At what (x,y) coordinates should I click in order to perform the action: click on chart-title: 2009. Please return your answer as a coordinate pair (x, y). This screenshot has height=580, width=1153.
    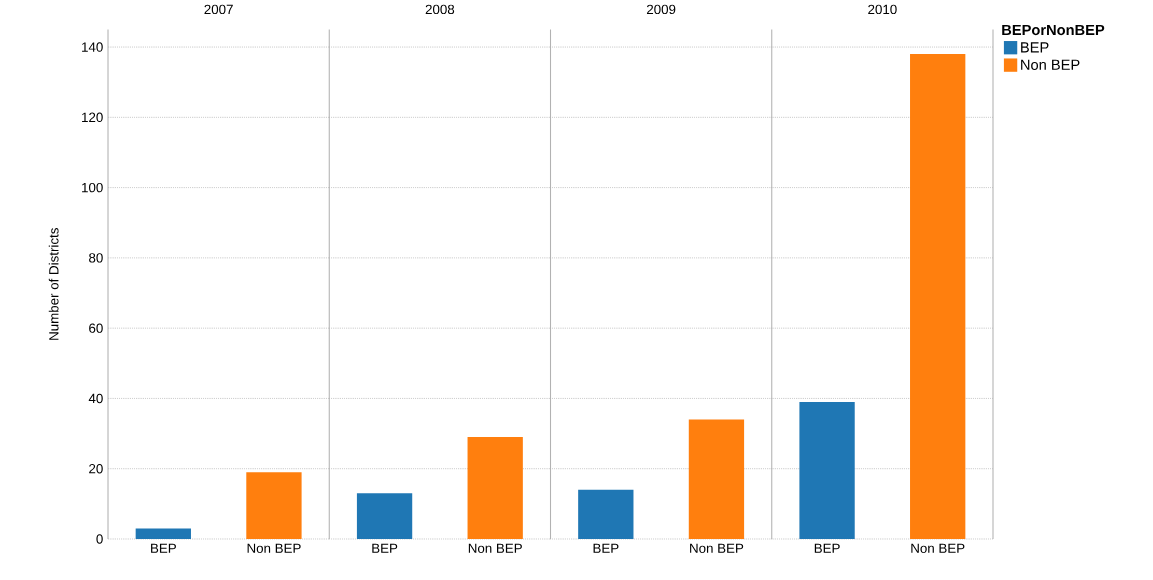
    Looking at the image, I should click on (661, 9).